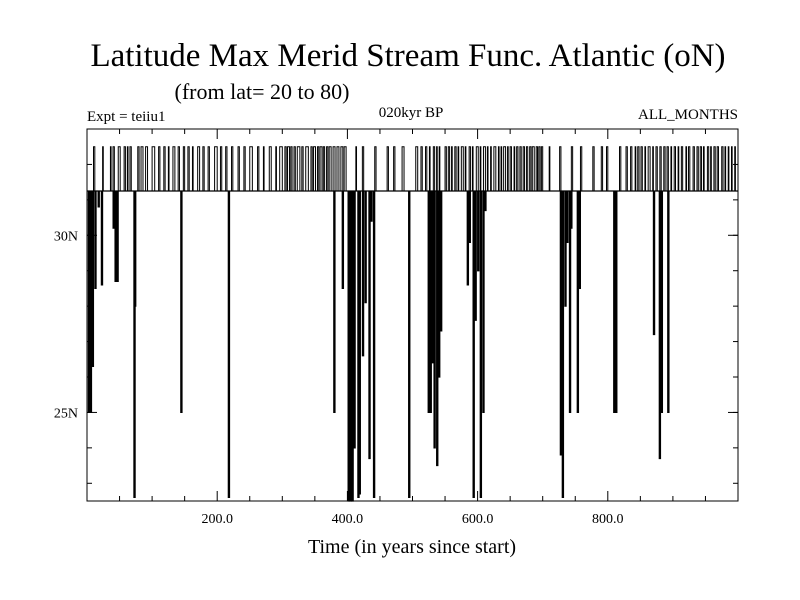 The height and width of the screenshot is (600, 800). Describe the element at coordinates (348, 519) in the screenshot. I see `x-tick-label: 400.0` at that location.